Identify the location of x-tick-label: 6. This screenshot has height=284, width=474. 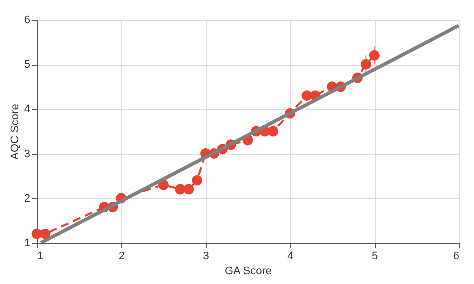
(456, 256).